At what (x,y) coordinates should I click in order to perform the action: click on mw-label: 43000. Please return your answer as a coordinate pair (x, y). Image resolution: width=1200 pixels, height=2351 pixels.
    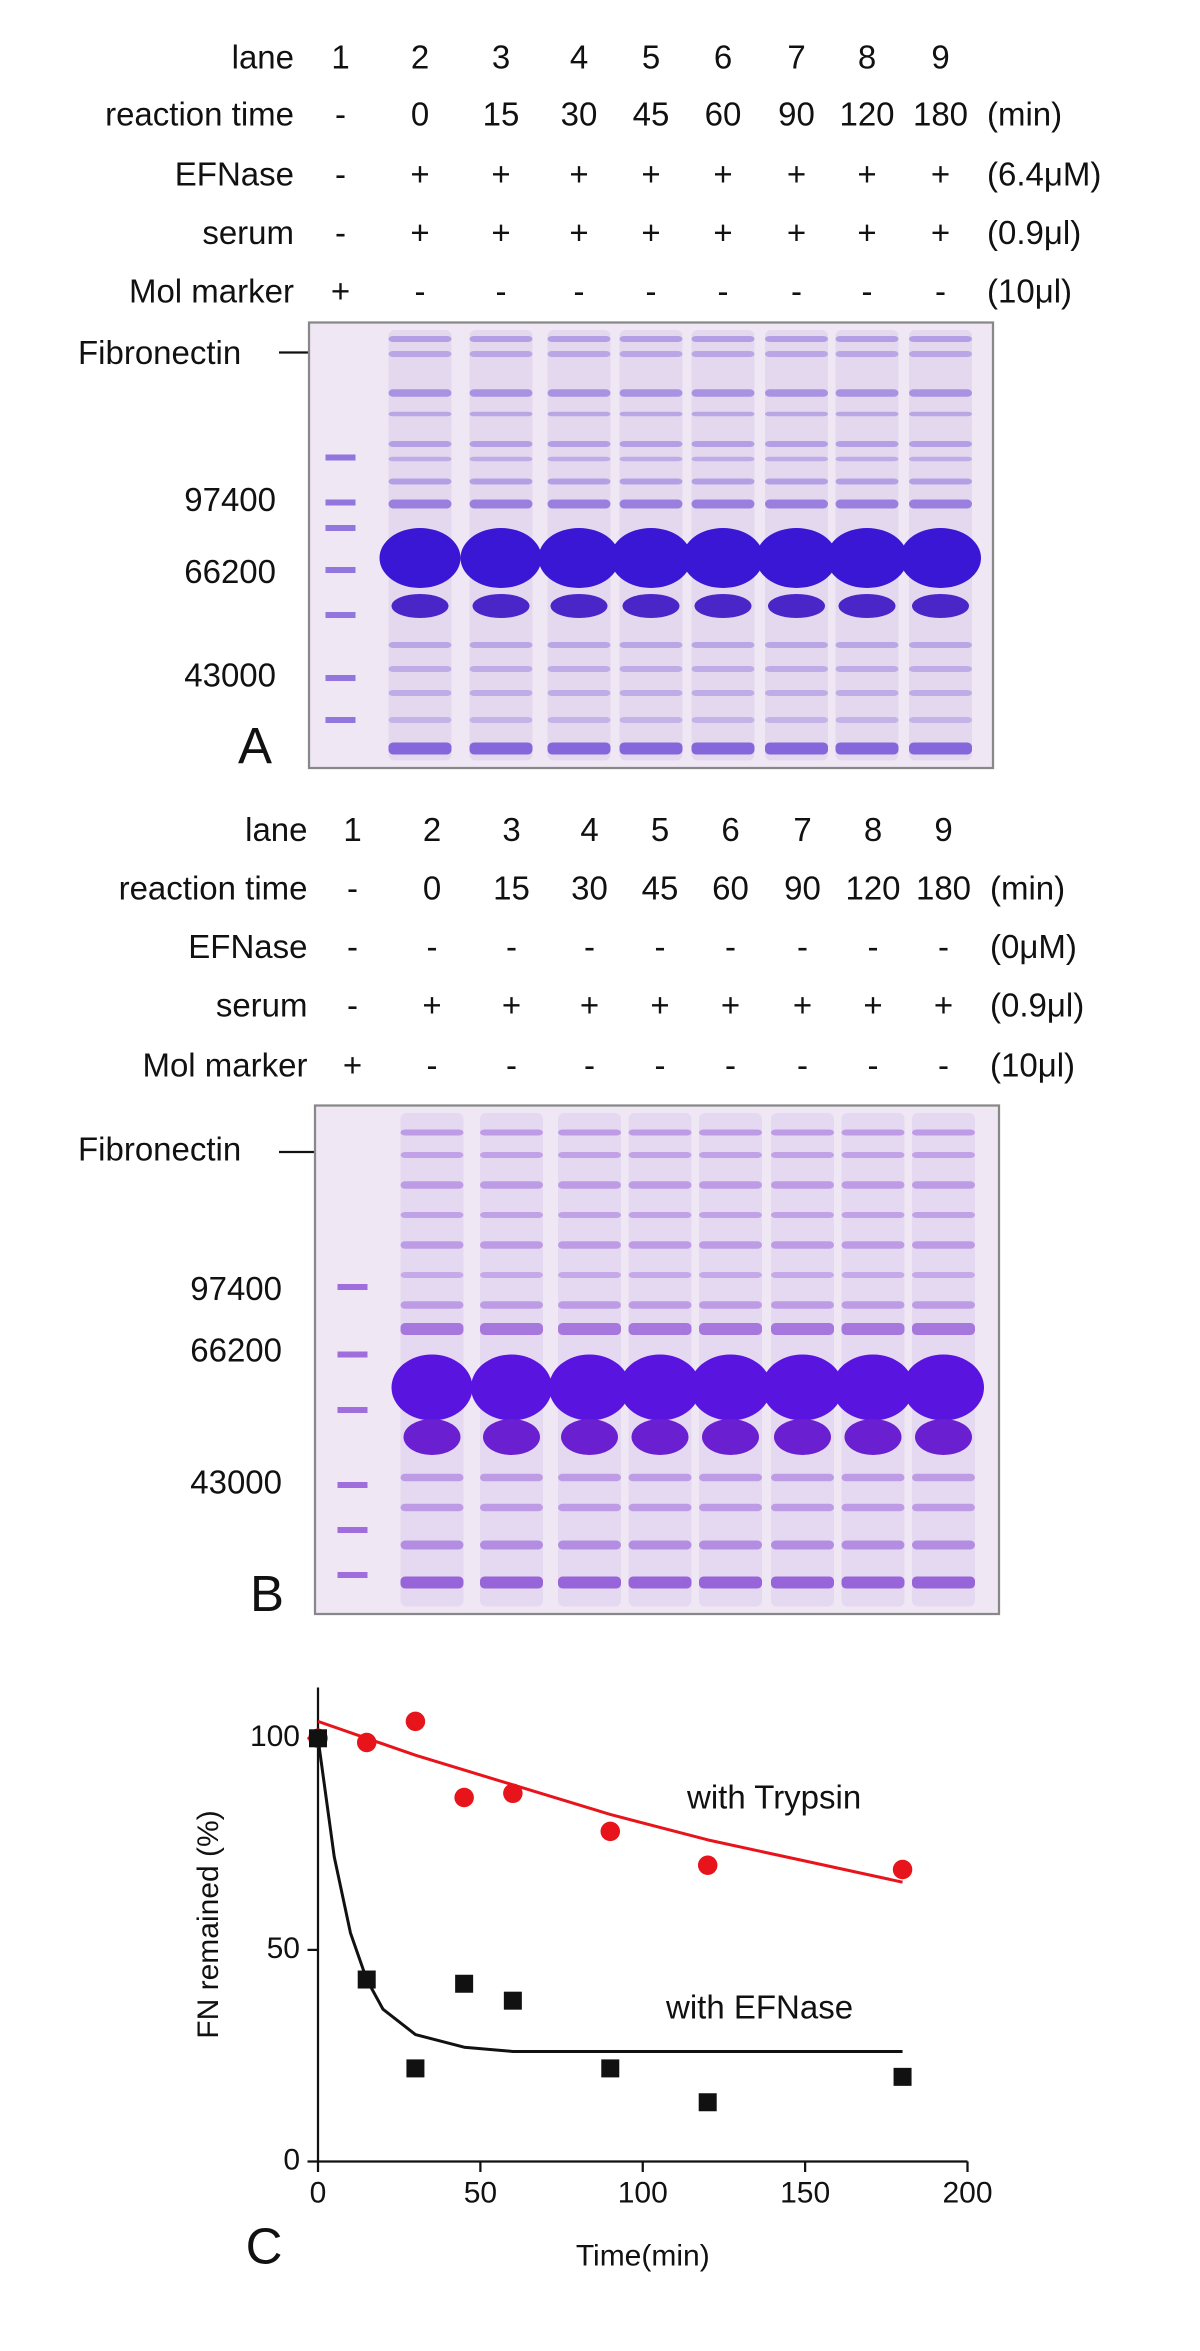
    Looking at the image, I should click on (236, 1482).